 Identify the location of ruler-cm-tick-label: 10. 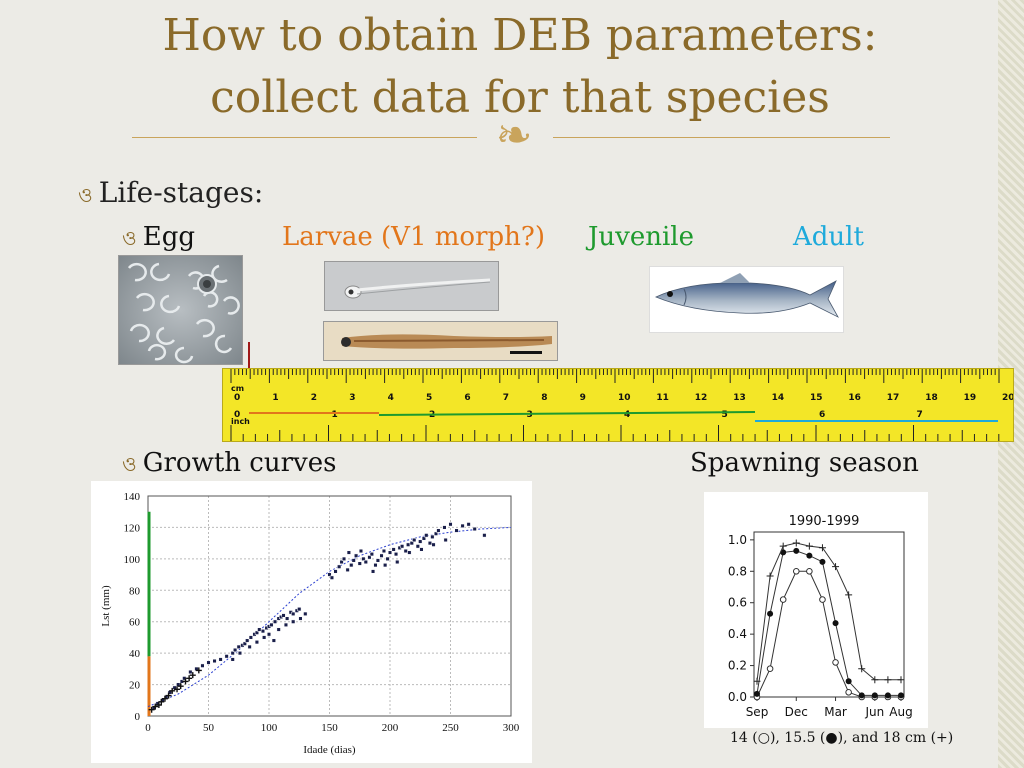
(624, 398).